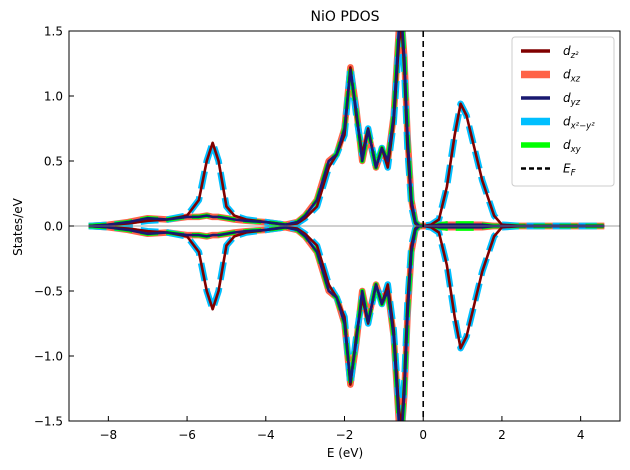 This screenshot has height=470, width=630. I want to click on y-tick-label: −1.5, so click(48, 422).